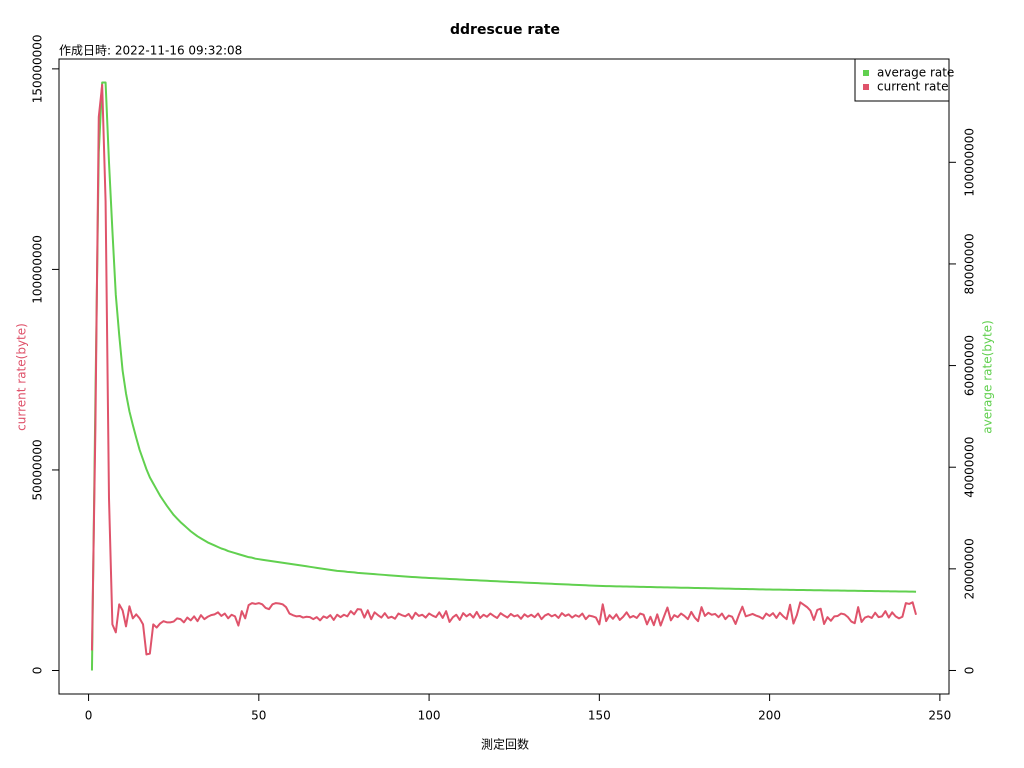 Image resolution: width=1024 pixels, height=768 pixels. Describe the element at coordinates (939, 716) in the screenshot. I see `x-tick-label: 250` at that location.